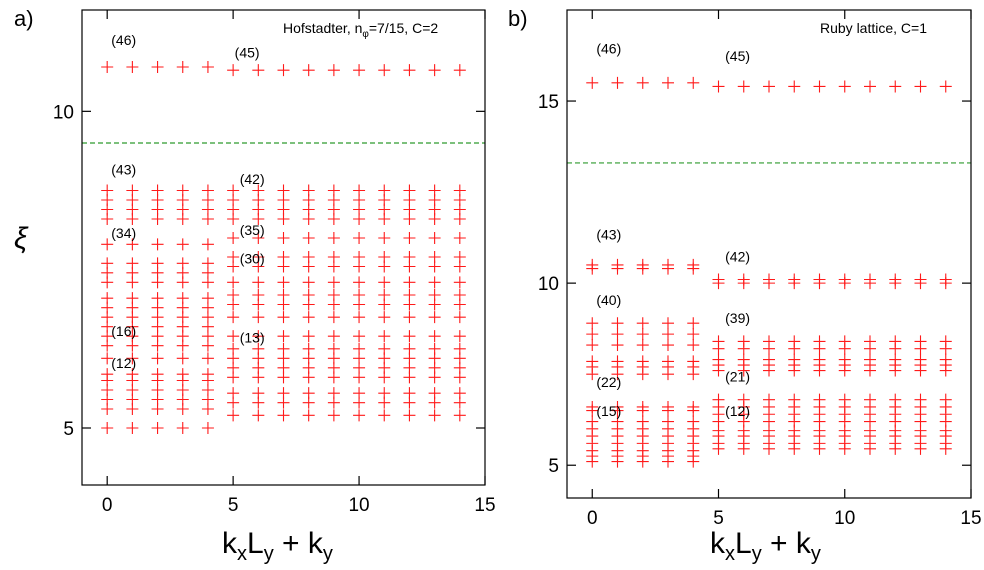 The image size is (984, 570). I want to click on sector-label: (16), so click(123, 331).